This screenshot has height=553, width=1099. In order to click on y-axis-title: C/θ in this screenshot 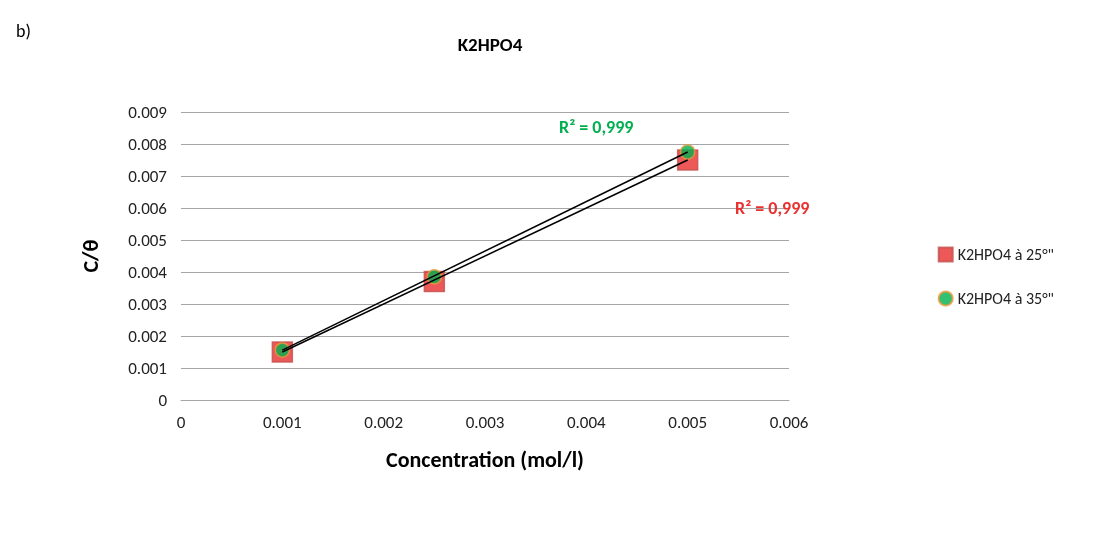, I will do `click(90, 256)`.